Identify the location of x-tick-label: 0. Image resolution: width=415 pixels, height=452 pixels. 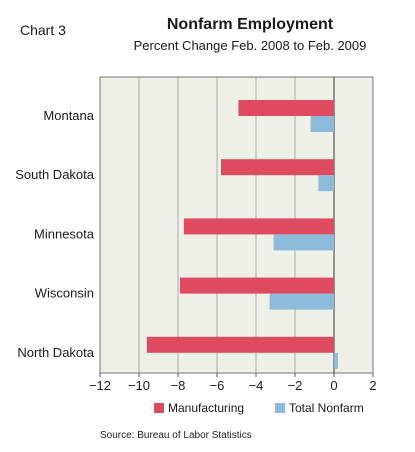
(333, 385).